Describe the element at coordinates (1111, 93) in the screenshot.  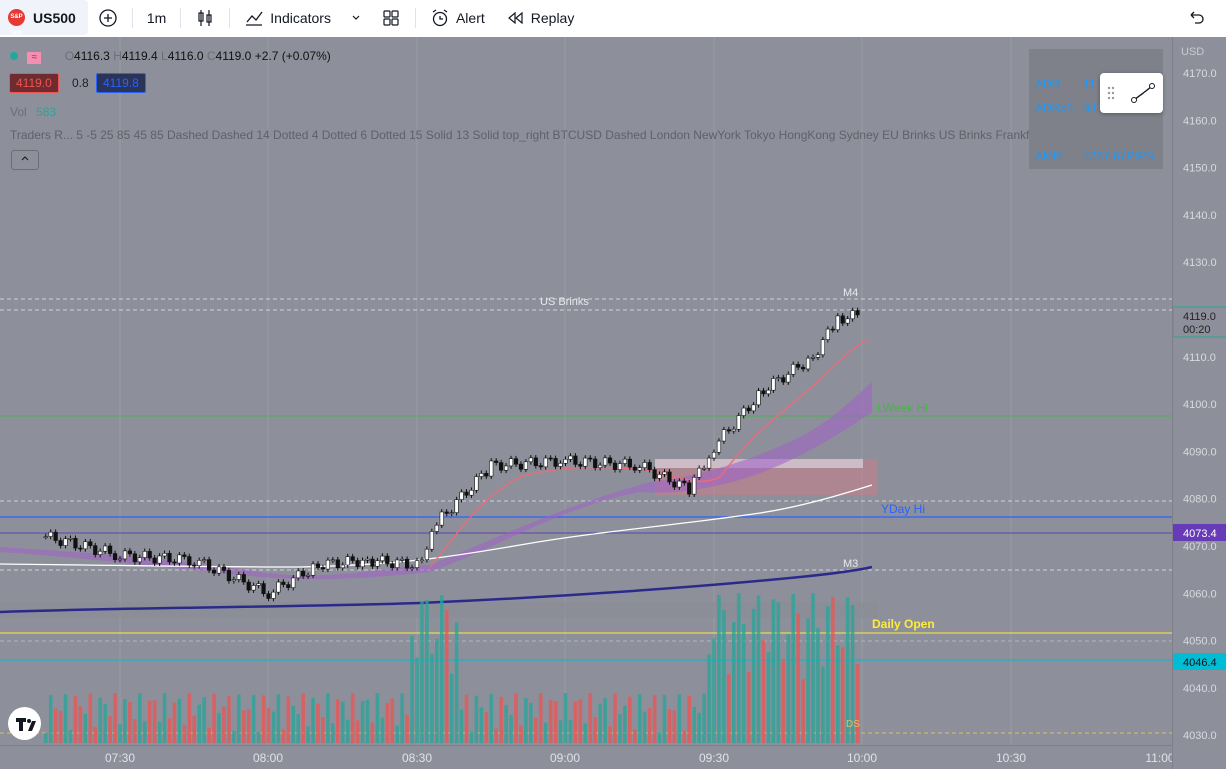
I see `drag-handle-icon` at that location.